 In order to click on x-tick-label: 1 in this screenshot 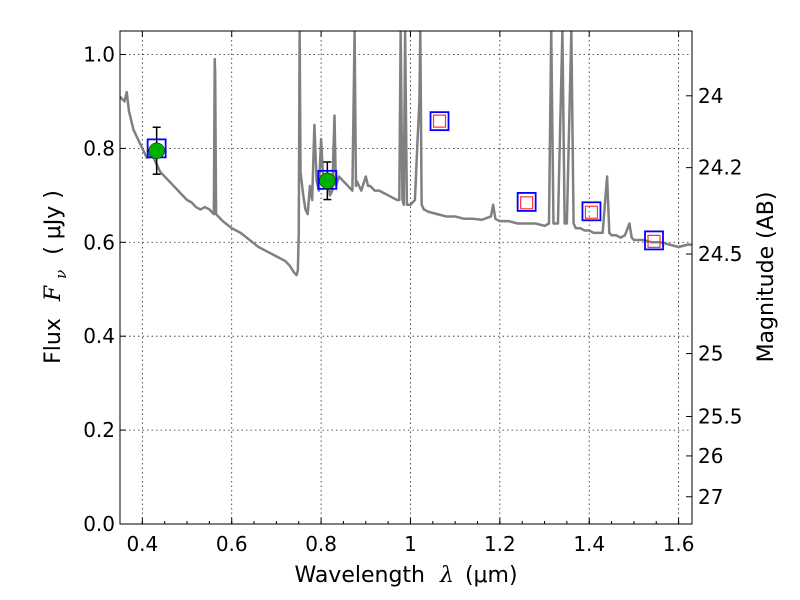, I will do `click(410, 544)`.